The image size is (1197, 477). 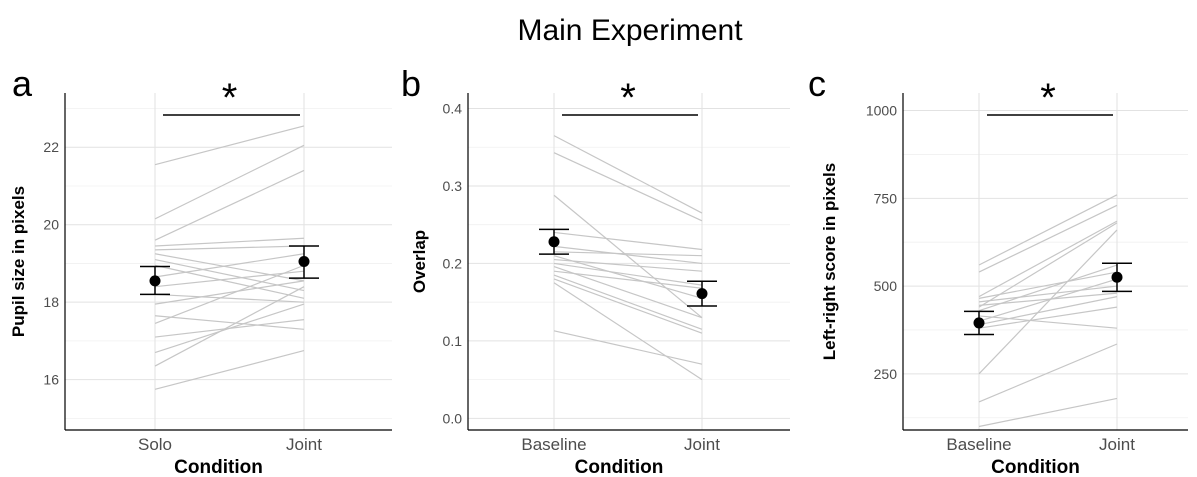 I want to click on y-tick-label: 0.2, so click(x=453, y=263).